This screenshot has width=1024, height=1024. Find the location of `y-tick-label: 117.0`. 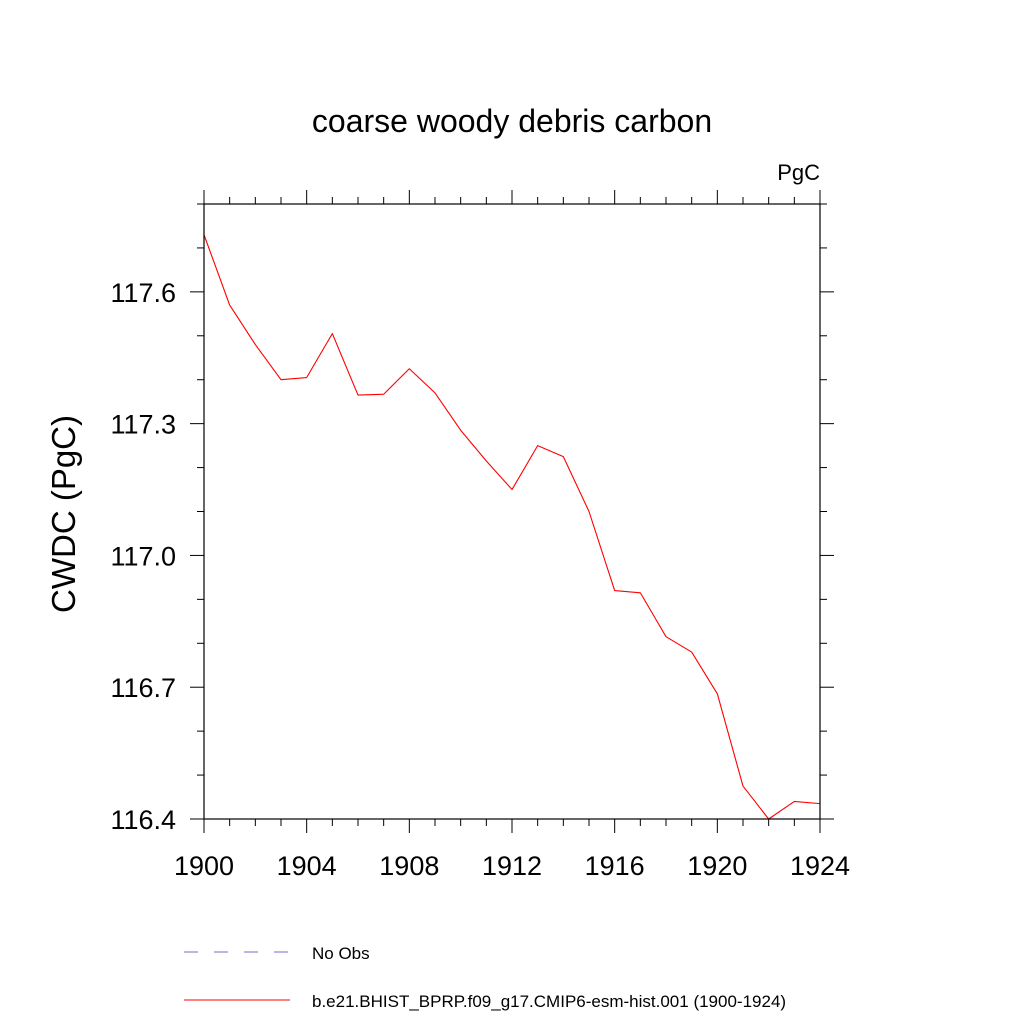

y-tick-label: 117.0 is located at coordinates (143, 556).